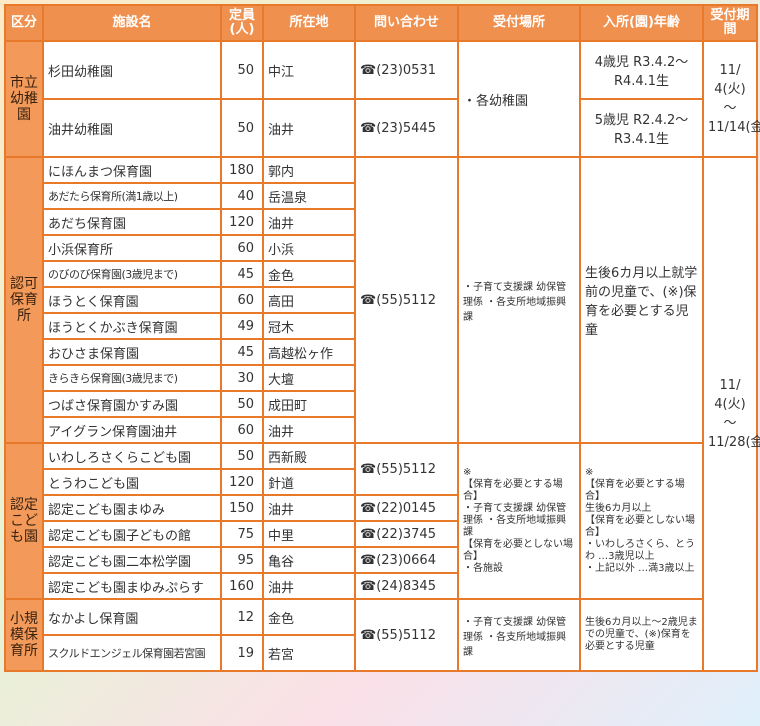 This screenshot has width=760, height=726. I want to click on facility-name: あだち保育園, so click(132, 222).